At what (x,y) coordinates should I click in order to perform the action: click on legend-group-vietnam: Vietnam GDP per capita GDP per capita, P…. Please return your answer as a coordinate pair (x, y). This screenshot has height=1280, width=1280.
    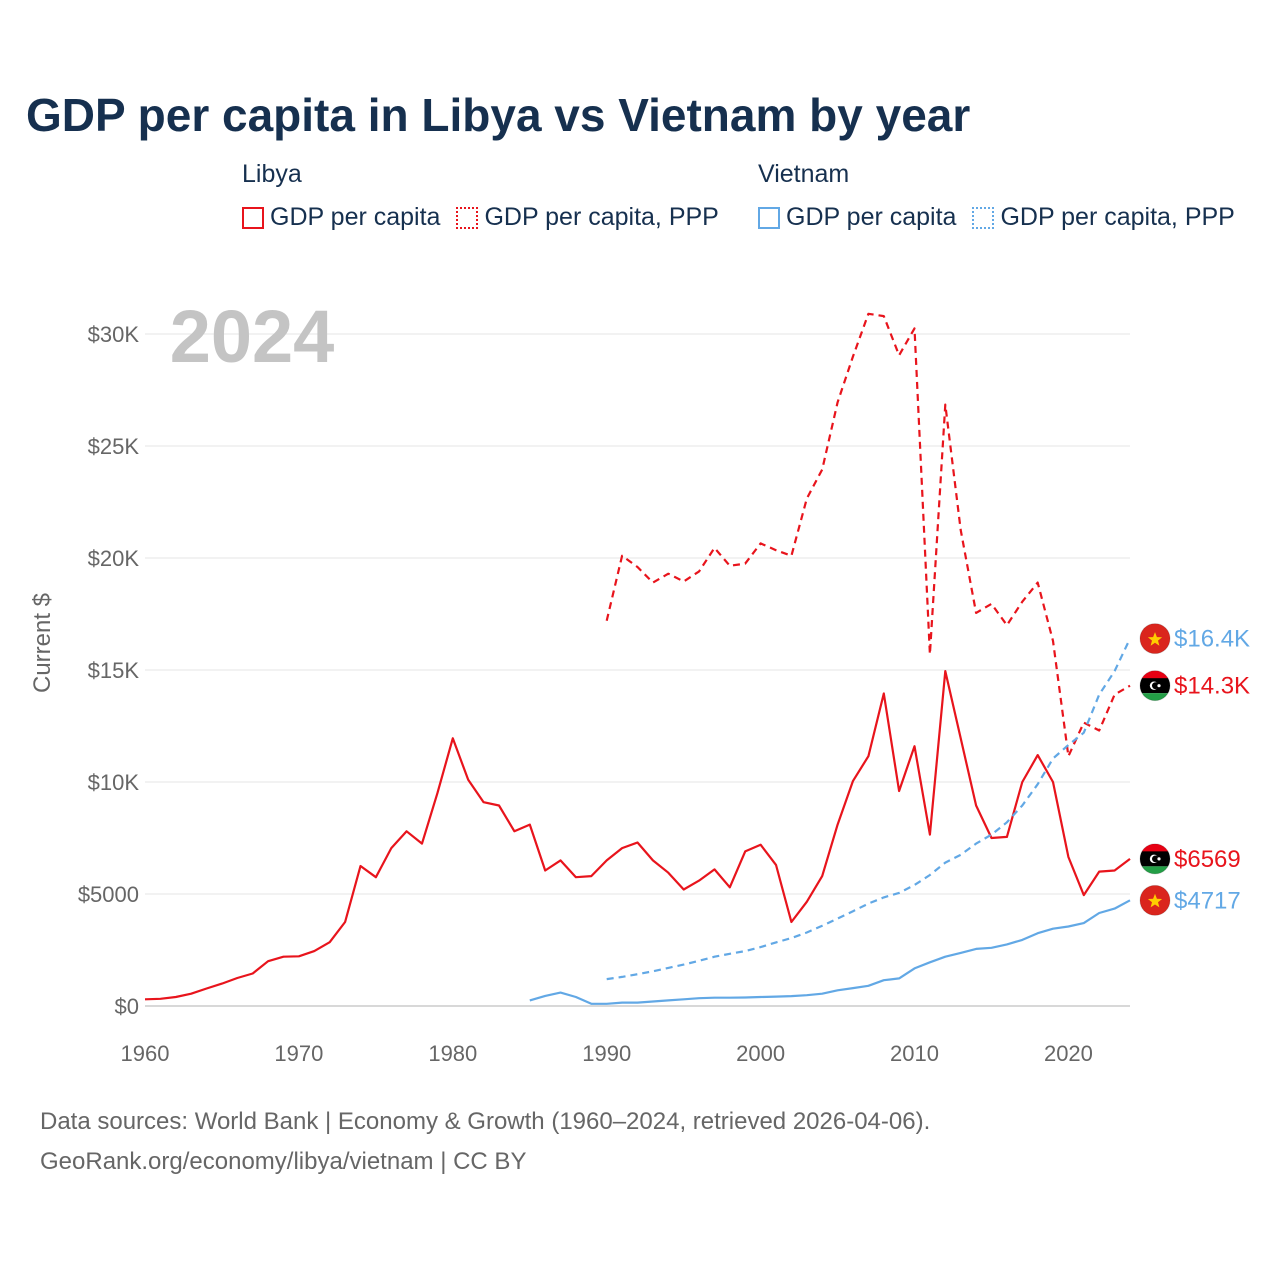
    Looking at the image, I should click on (996, 196).